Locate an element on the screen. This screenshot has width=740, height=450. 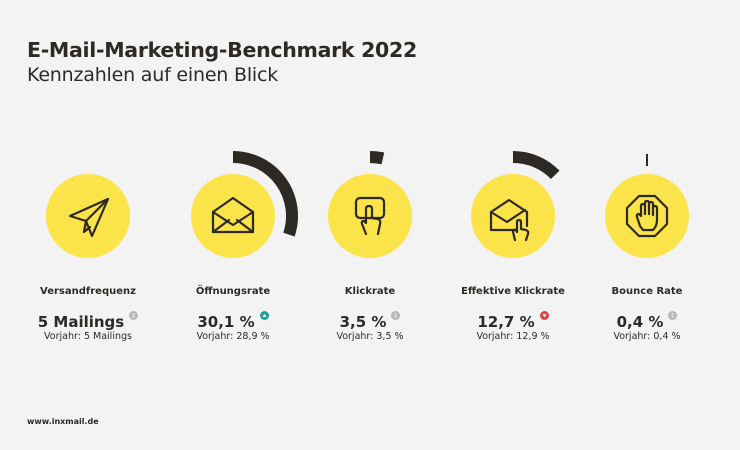
kpi-bounce-rate: Bounce Rate 0,4 % Vorjahr: 0,4 % is located at coordinates (647, 246).